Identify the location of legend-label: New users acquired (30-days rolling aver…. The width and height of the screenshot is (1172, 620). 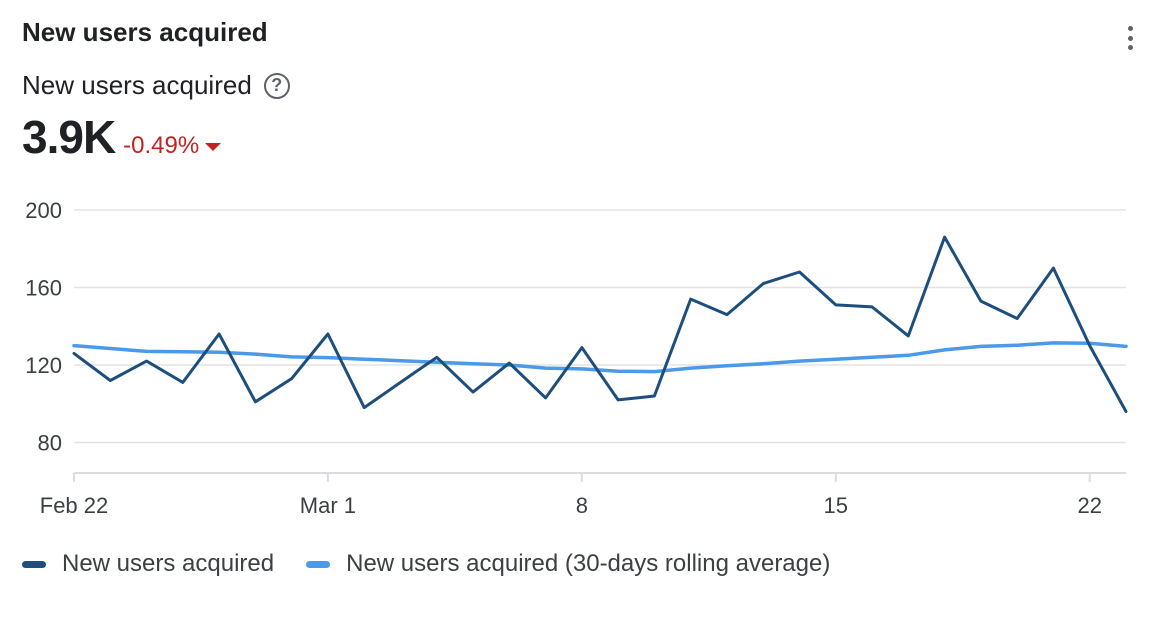
(588, 563).